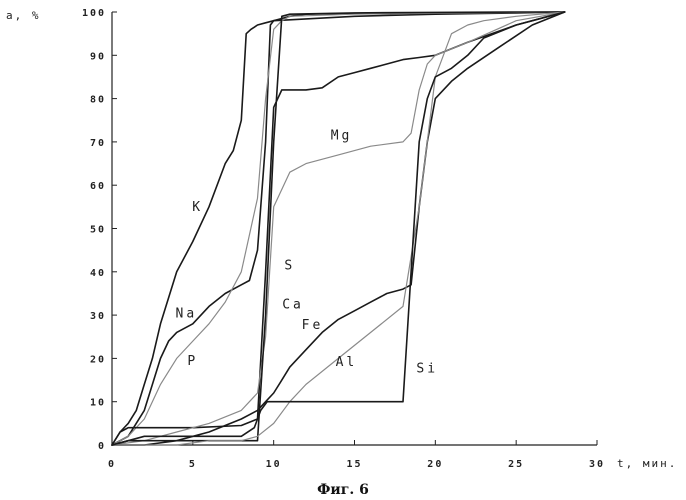 This screenshot has width=686, height=500. What do you see at coordinates (98, 56) in the screenshot?
I see `y-tick-label: 90` at bounding box center [98, 56].